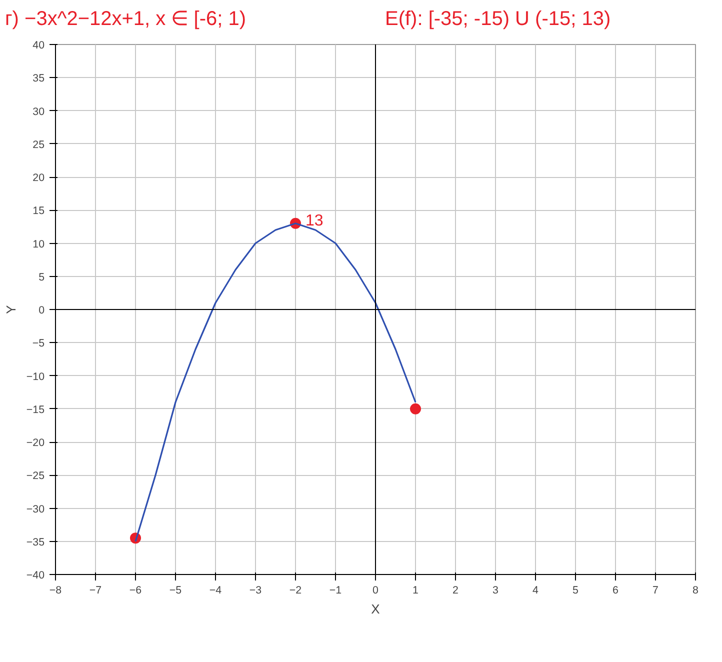  I want to click on x-tick-label: −6, so click(135, 590).